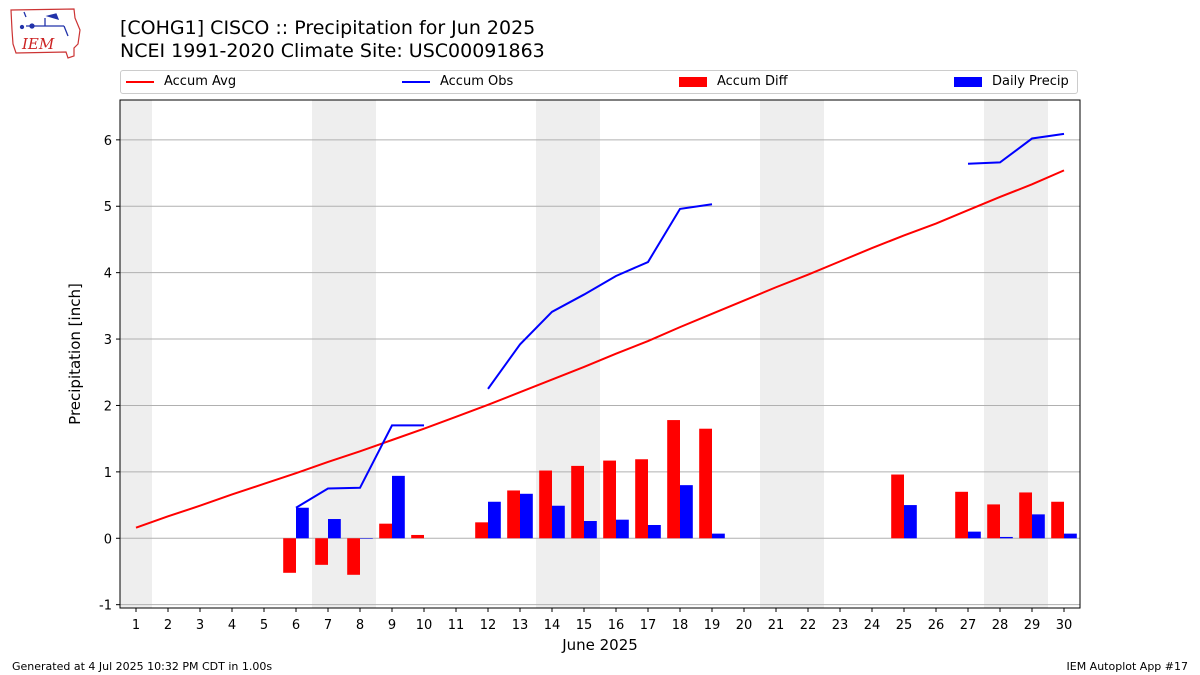 The width and height of the screenshot is (1200, 675). Describe the element at coordinates (108, 141) in the screenshot. I see `y-tick-label: 6` at that location.